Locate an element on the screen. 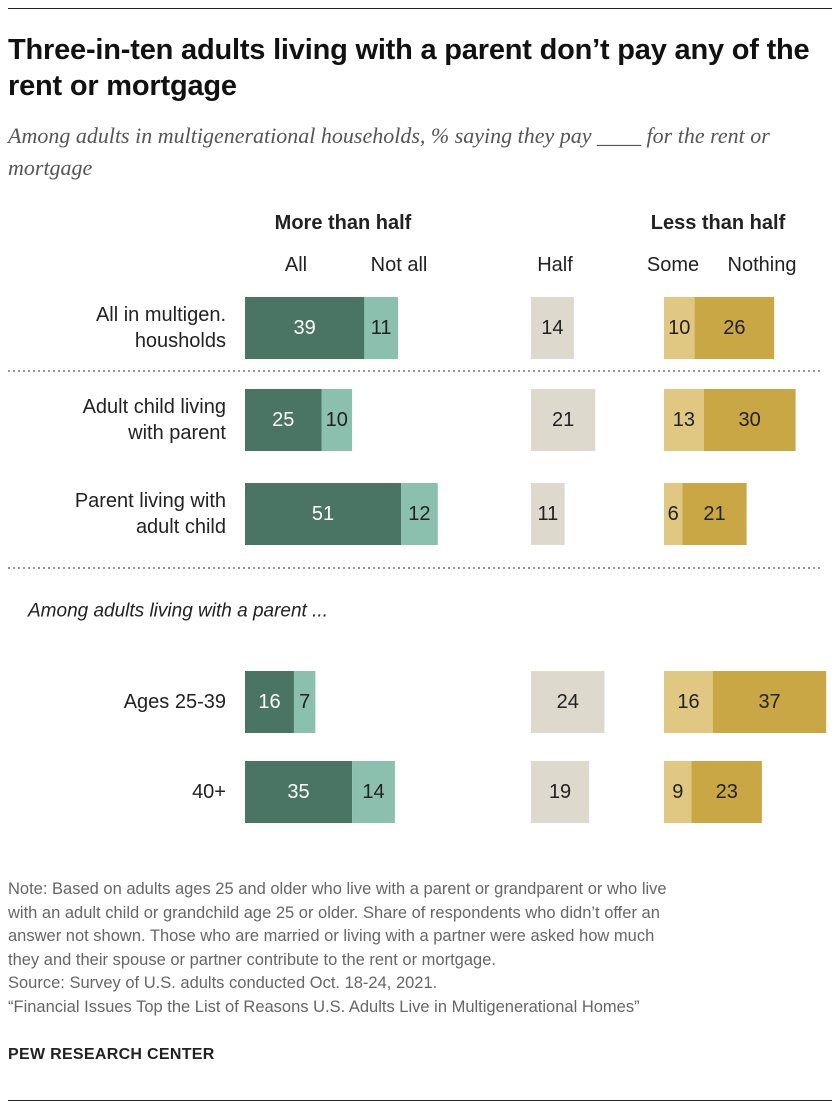 Image resolution: width=840 pixels, height=1110 pixels. bar-some-label: 13 is located at coordinates (684, 420).